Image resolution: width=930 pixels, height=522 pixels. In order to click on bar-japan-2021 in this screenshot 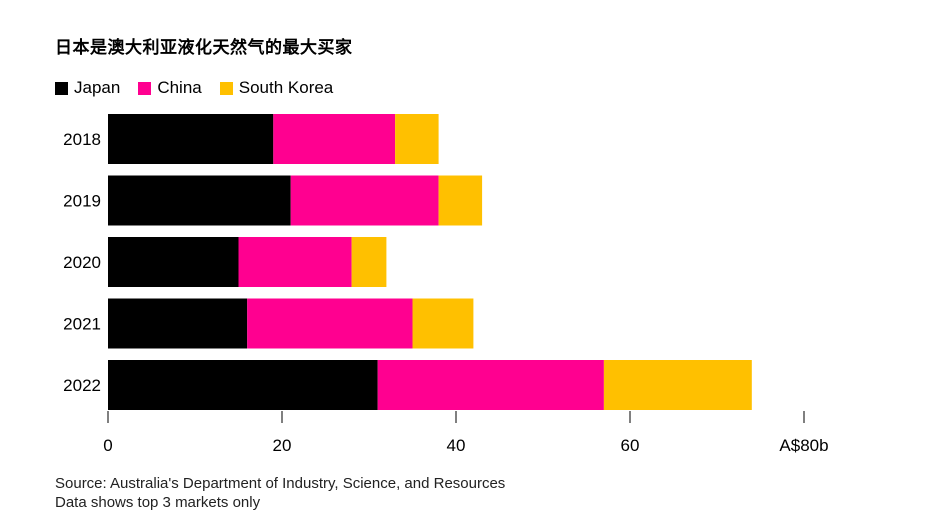, I will do `click(178, 323)`.